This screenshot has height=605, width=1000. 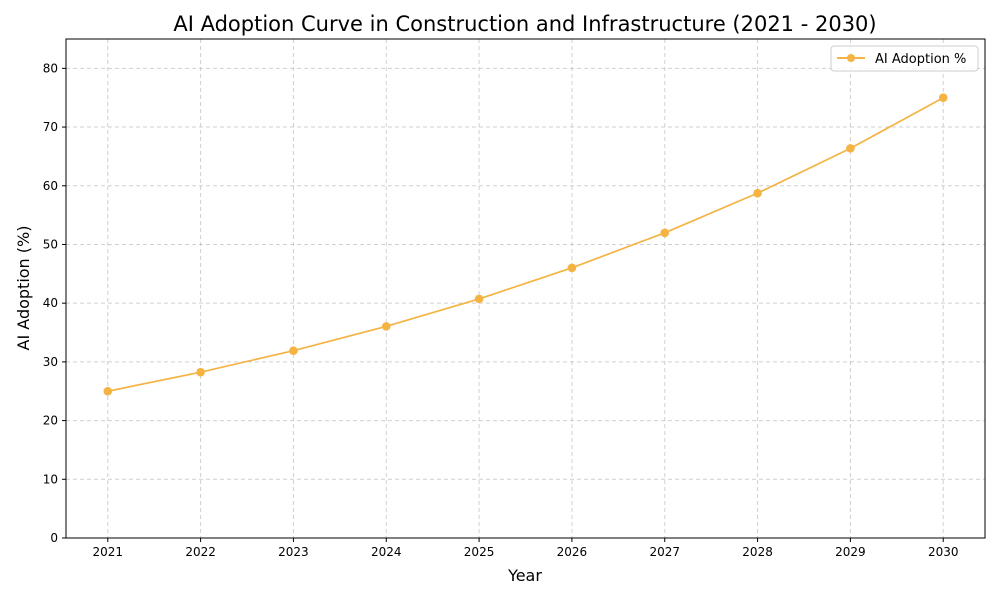 What do you see at coordinates (850, 552) in the screenshot?
I see `x-tick-label: 2029` at bounding box center [850, 552].